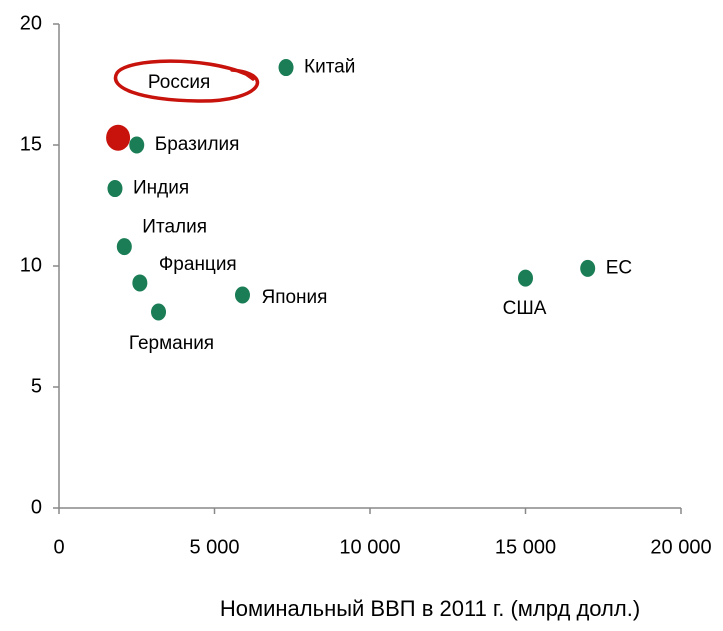  I want to click on point-label: Япония, so click(294, 297).